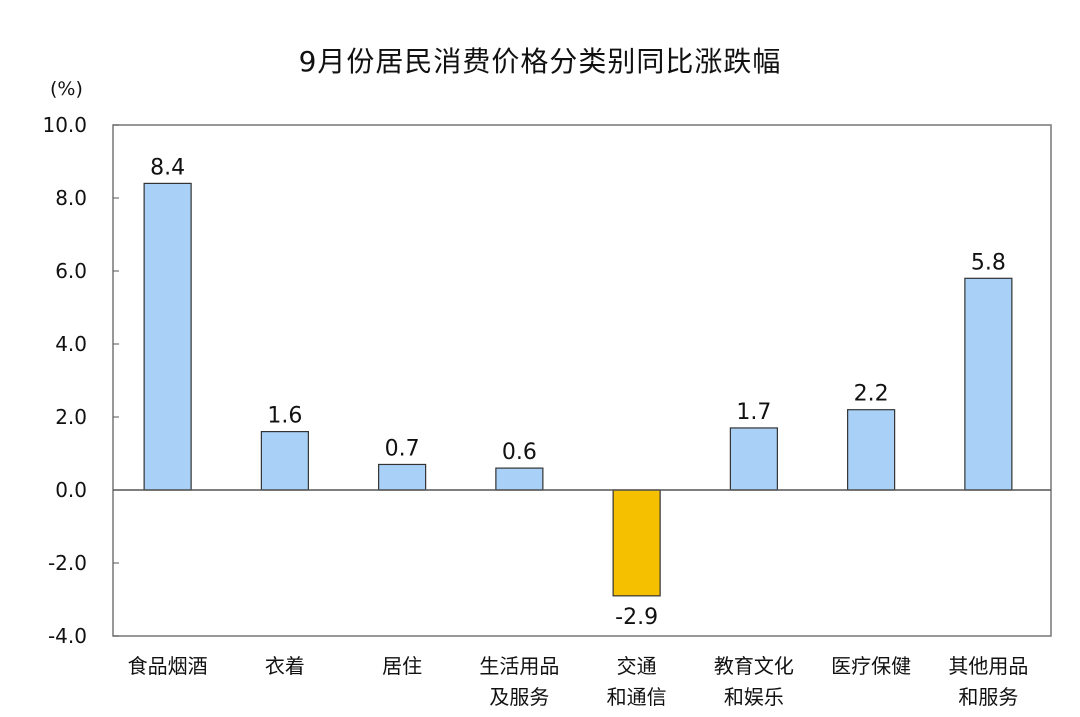 This screenshot has width=1080, height=717. Describe the element at coordinates (871, 666) in the screenshot. I see `category-label: 医疗保健` at that location.